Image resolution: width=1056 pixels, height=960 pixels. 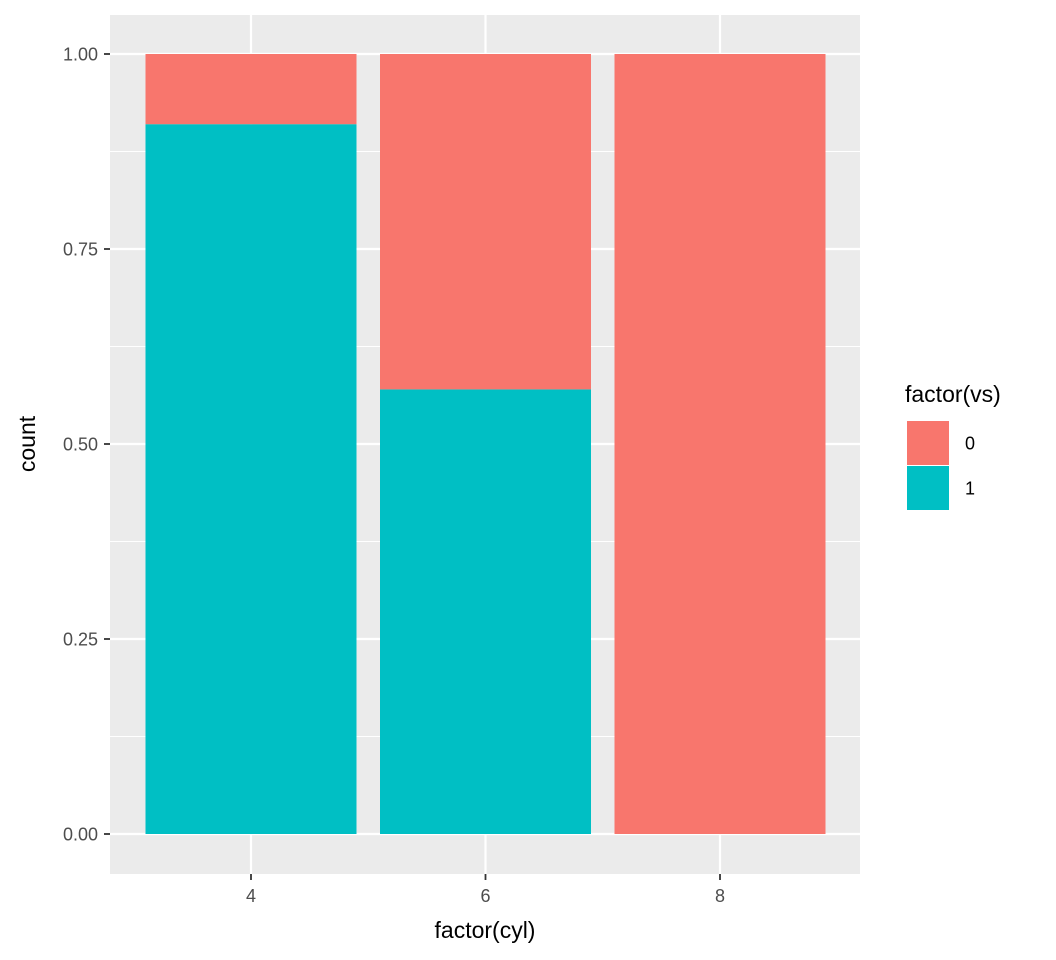 I want to click on y-tick-label: 0.25, so click(x=80, y=640).